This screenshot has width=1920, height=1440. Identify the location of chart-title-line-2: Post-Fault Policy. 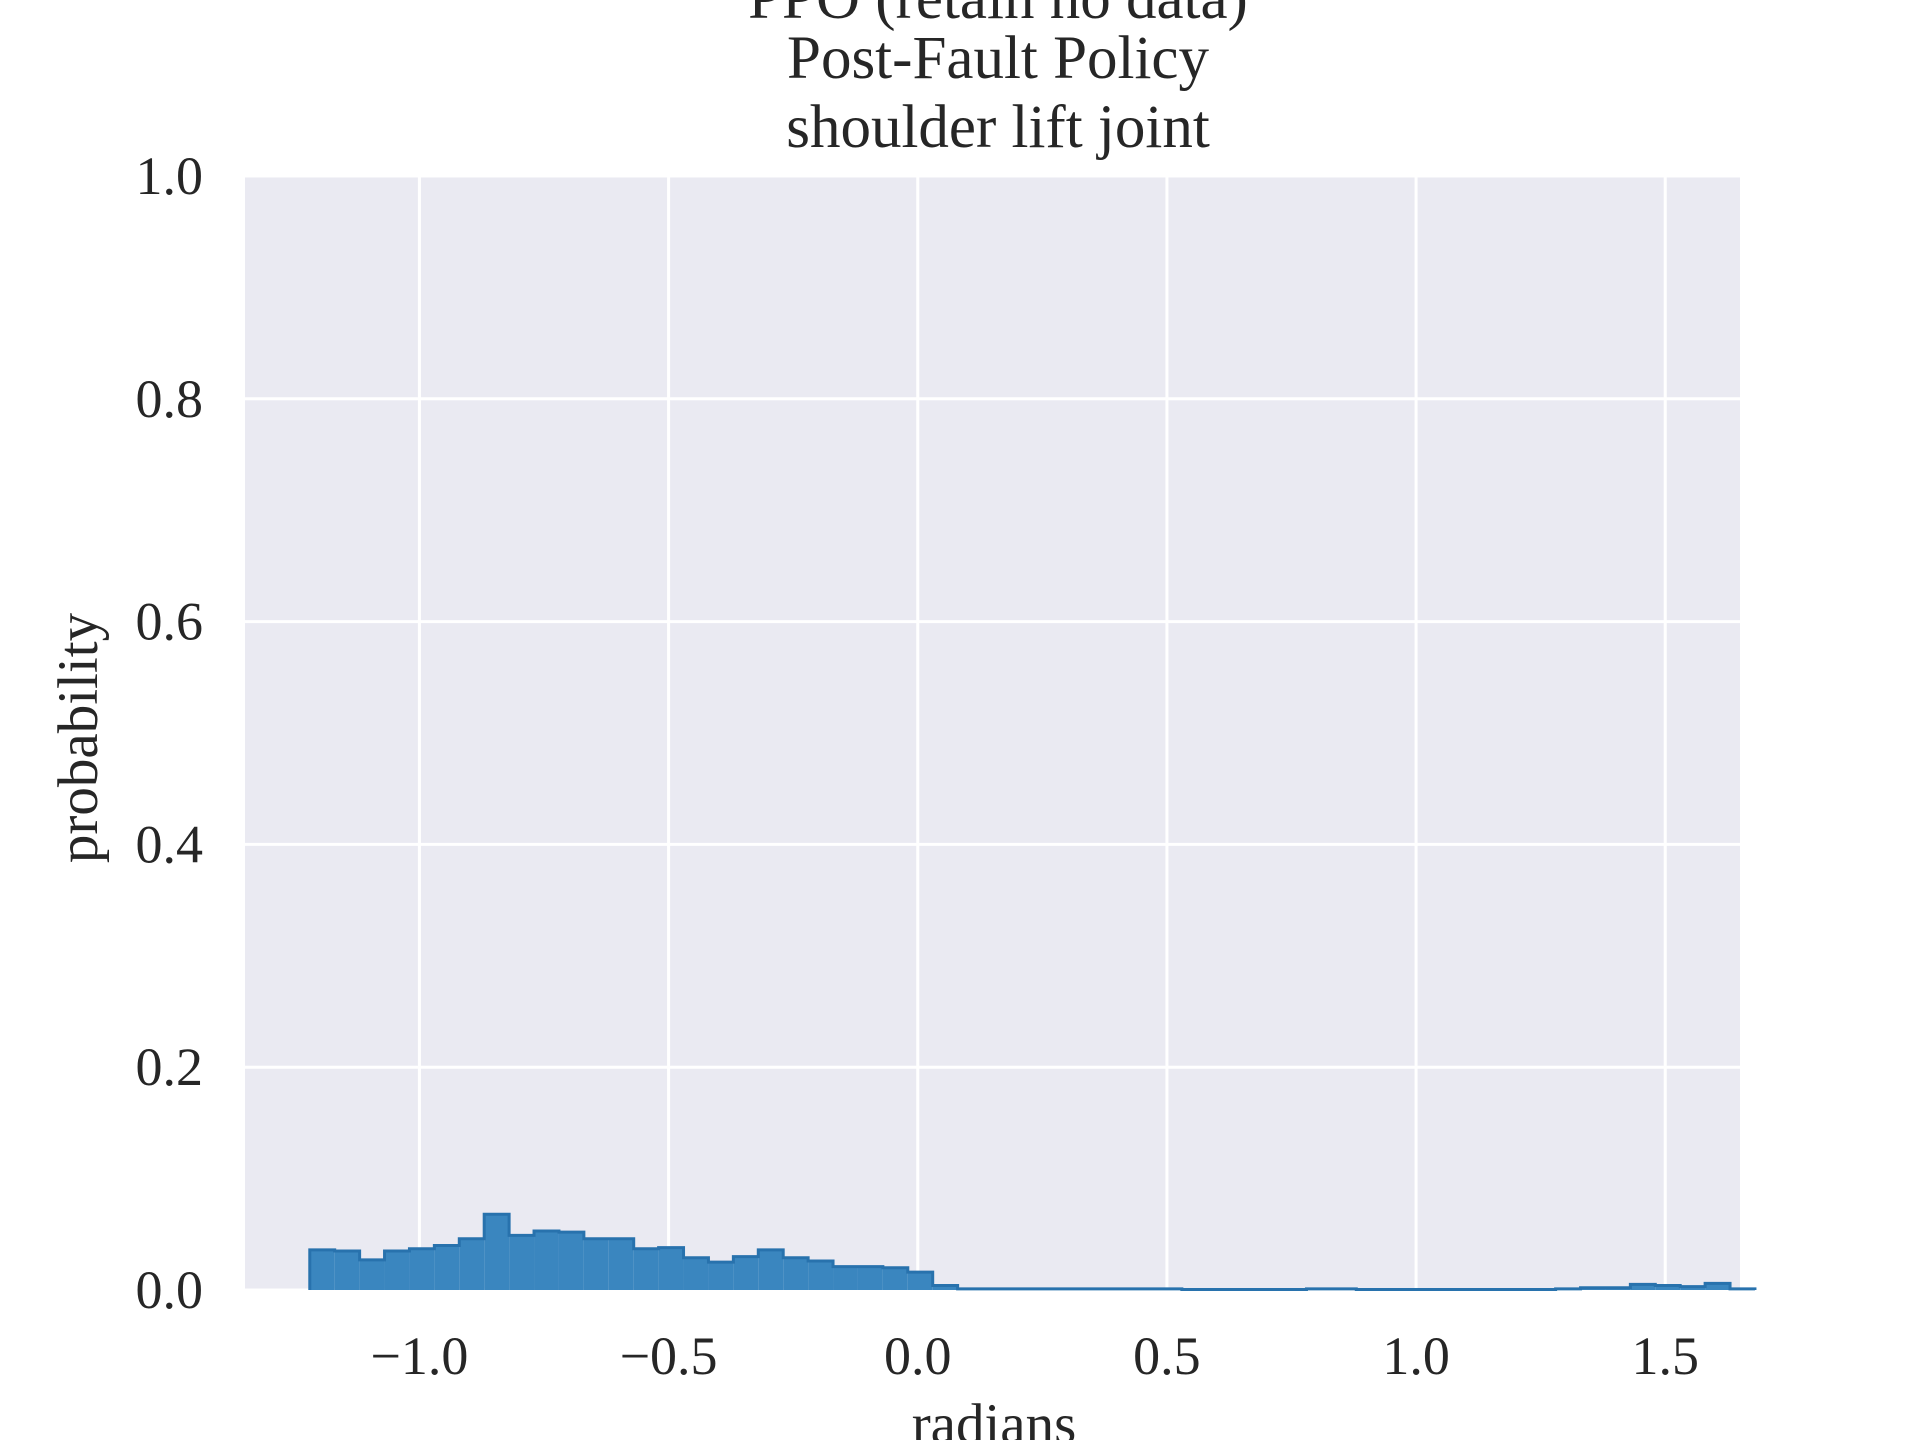
(998, 58).